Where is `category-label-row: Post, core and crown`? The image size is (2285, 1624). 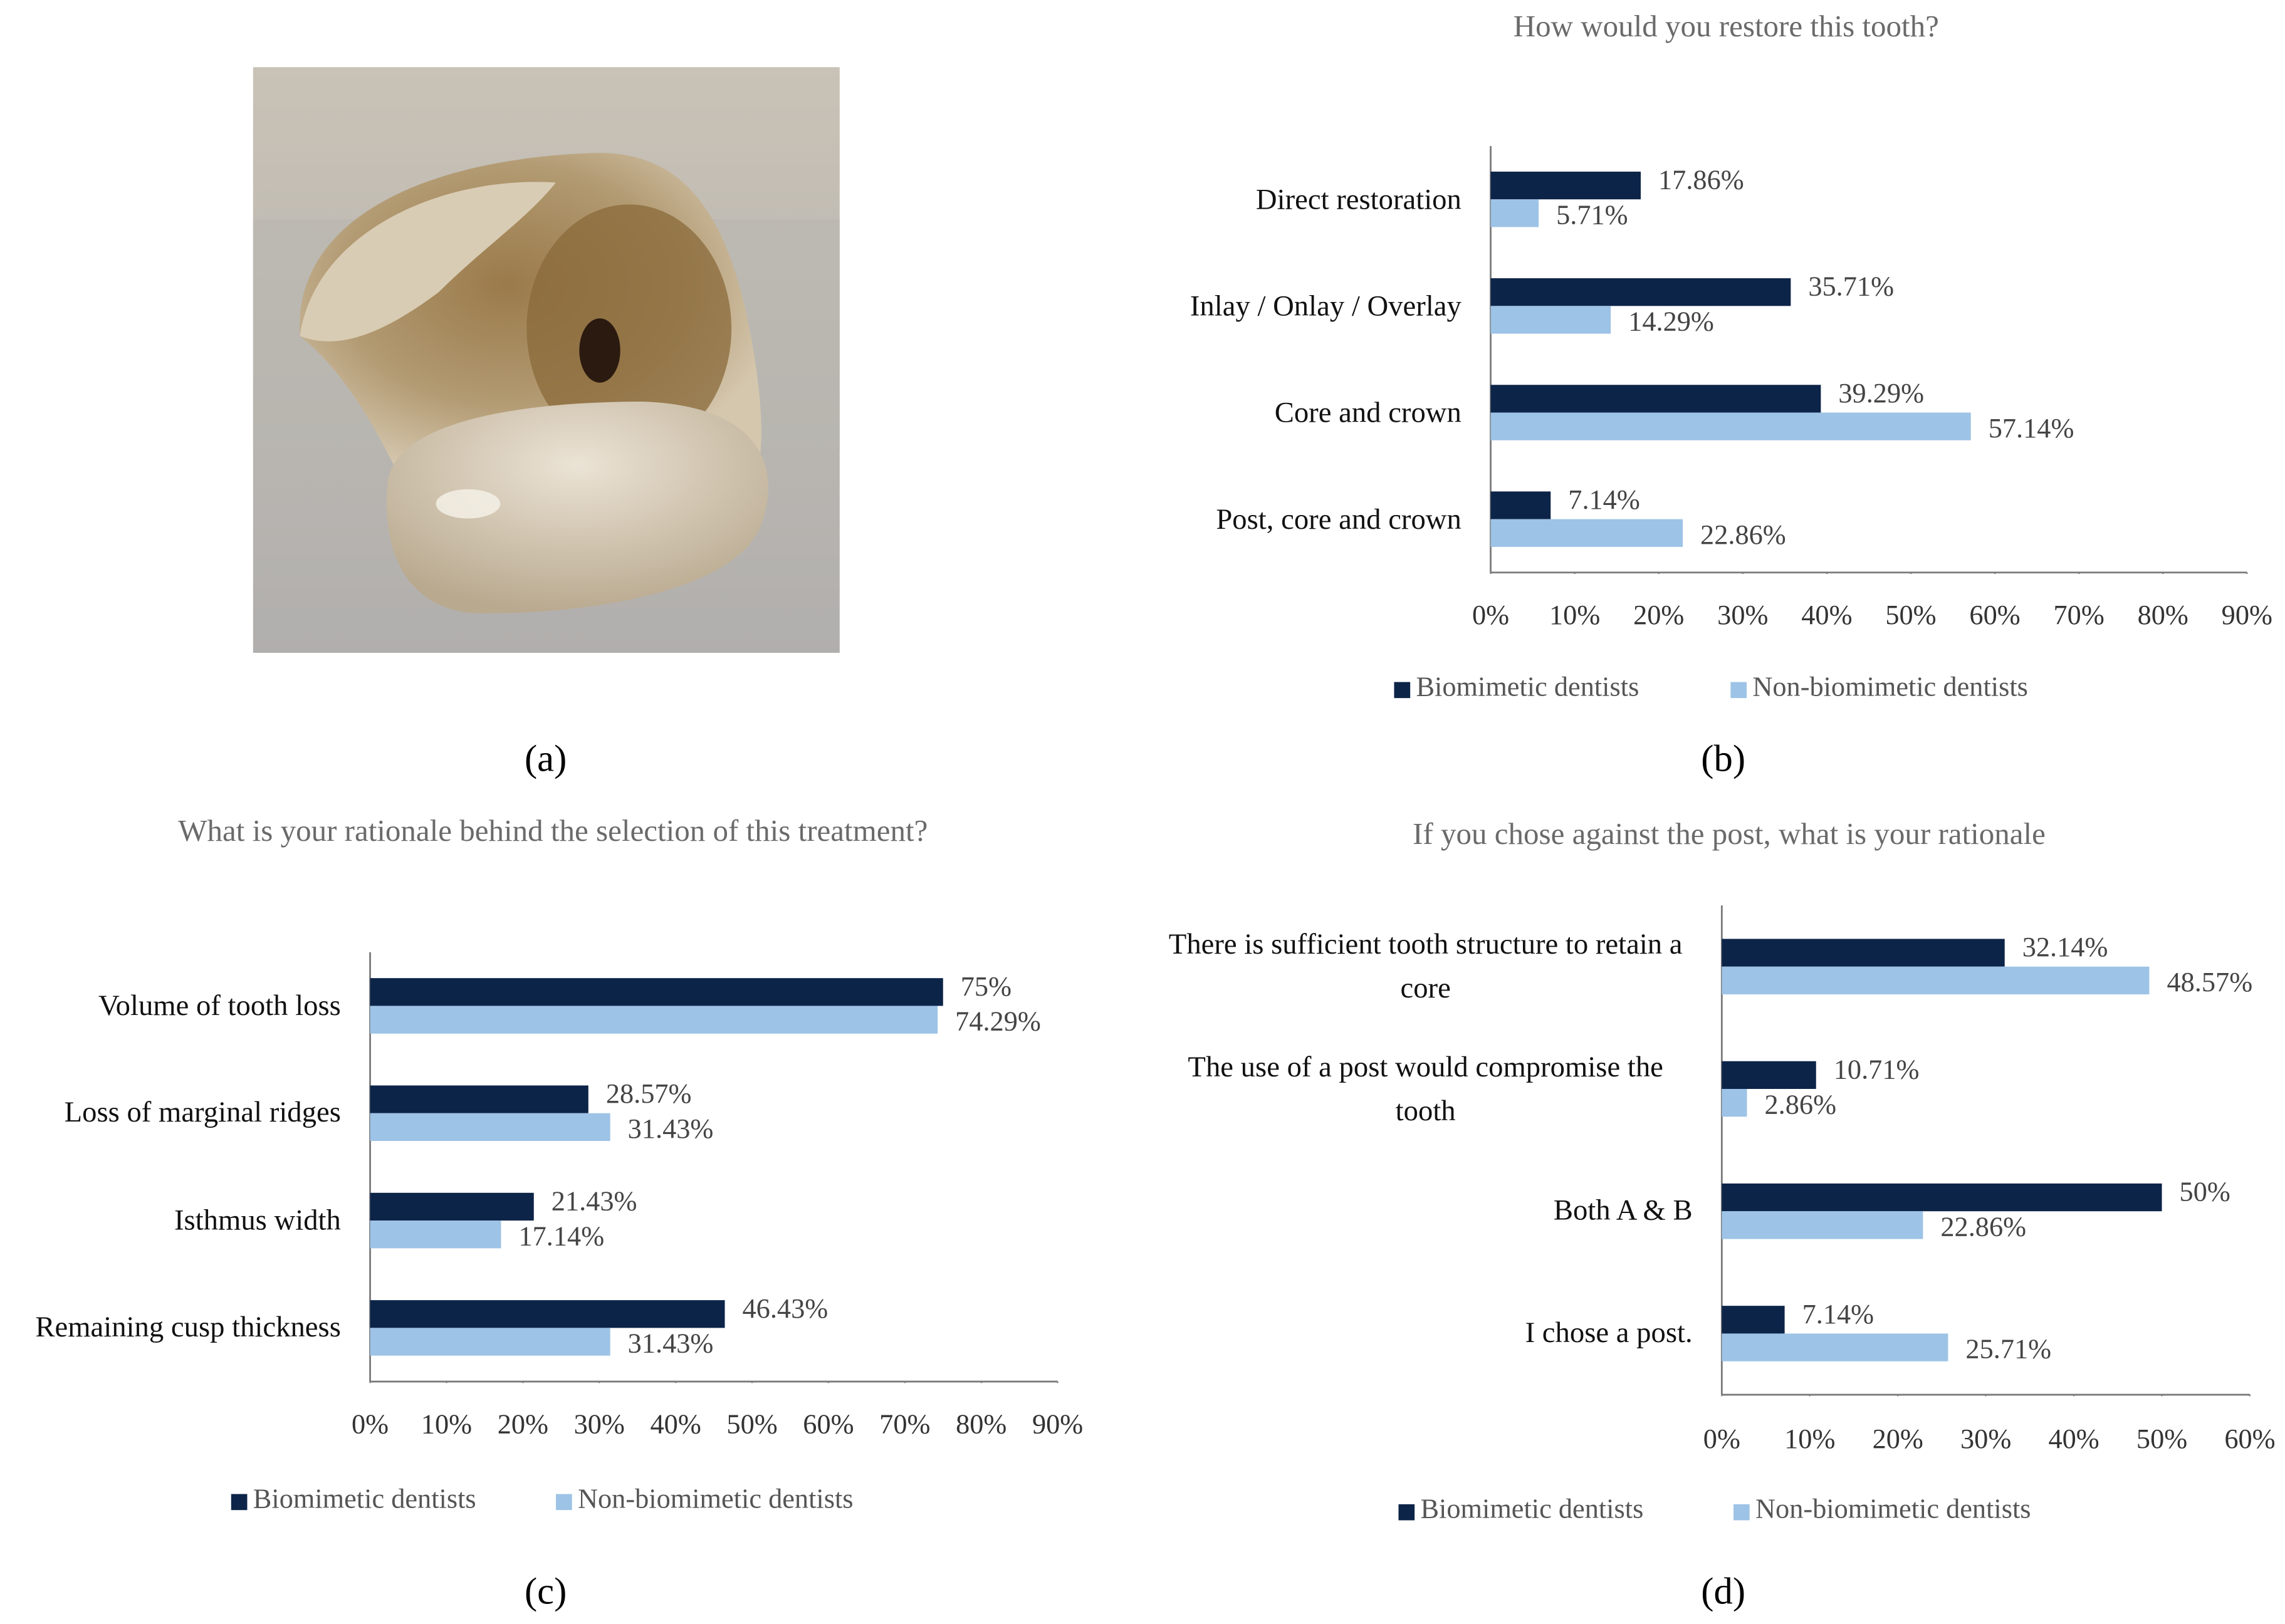 category-label-row: Post, core and crown is located at coordinates (1183, 519).